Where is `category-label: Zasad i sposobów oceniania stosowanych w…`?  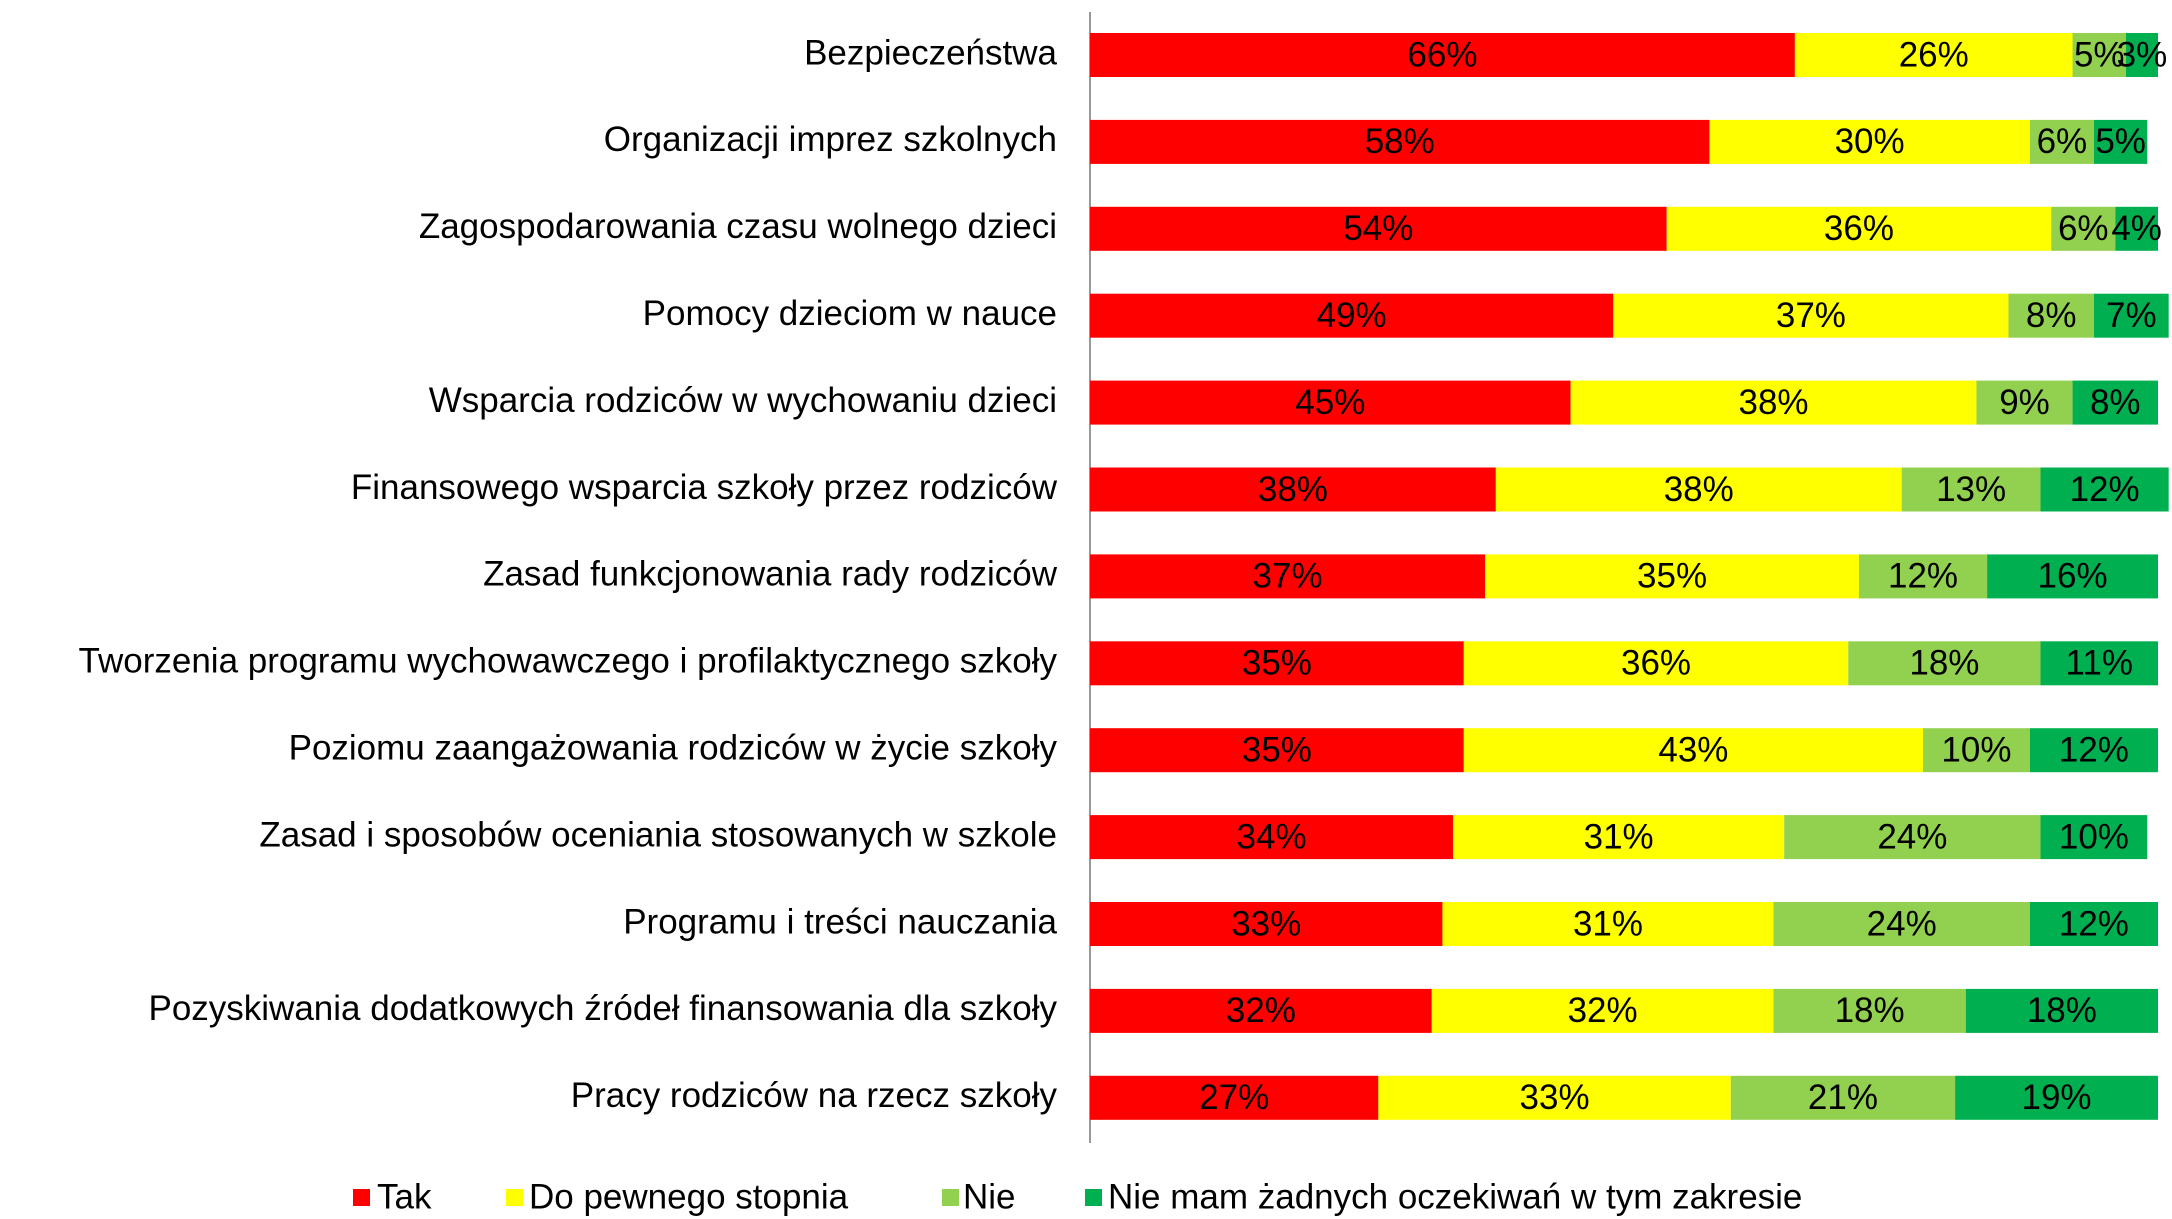 category-label: Zasad i sposobów oceniania stosowanych w… is located at coordinates (658, 834).